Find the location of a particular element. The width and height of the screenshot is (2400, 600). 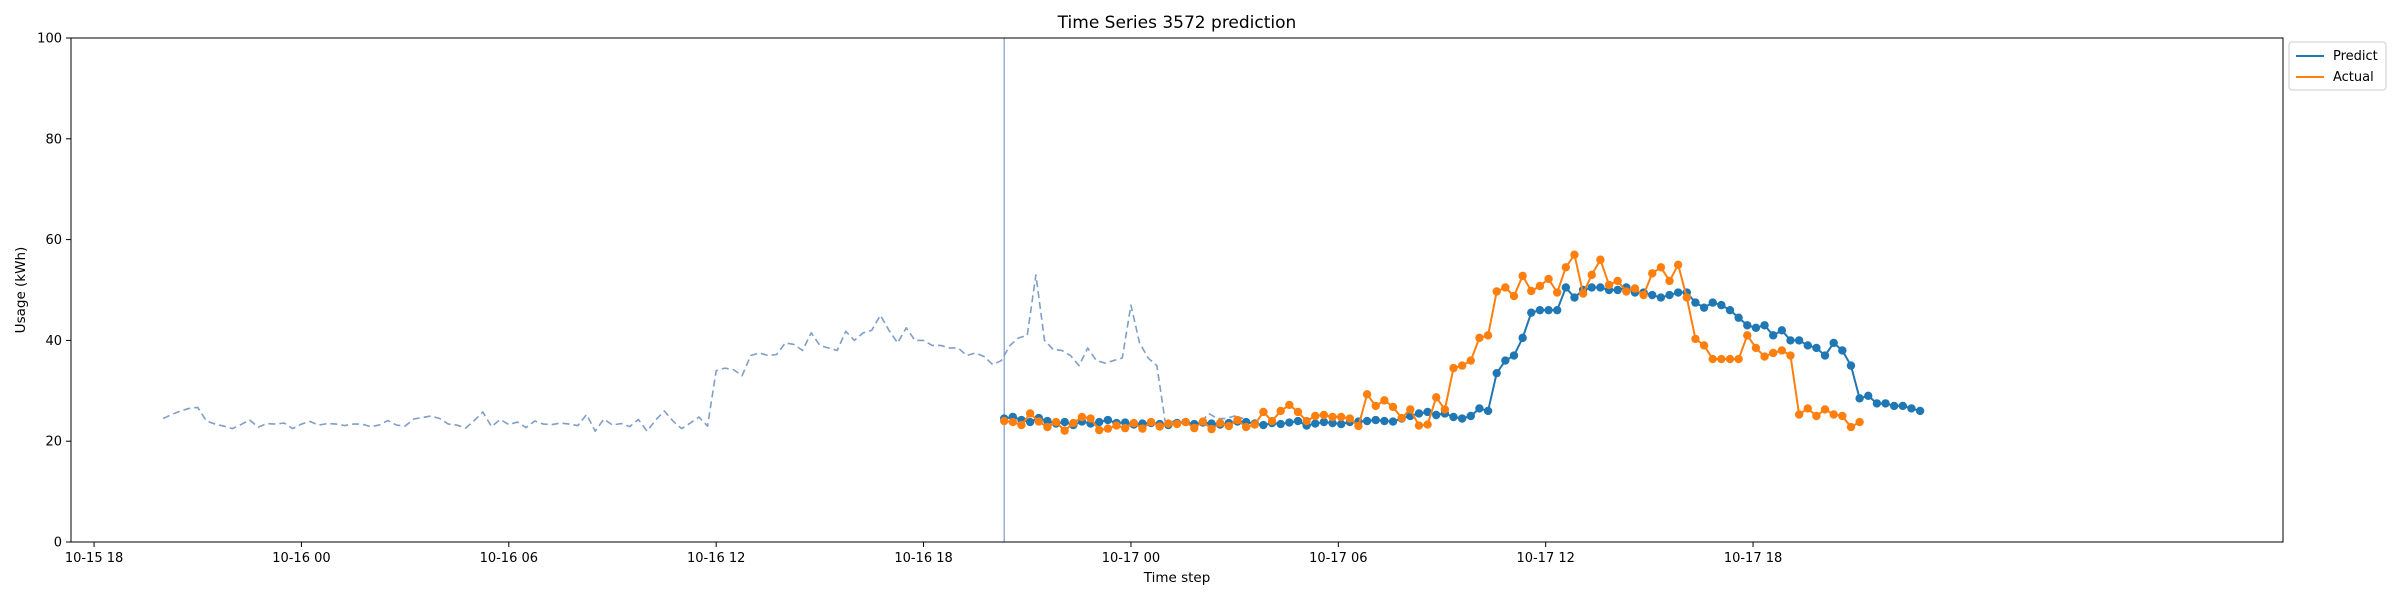

y-axis-title: Usage (kWh) is located at coordinates (21, 290).